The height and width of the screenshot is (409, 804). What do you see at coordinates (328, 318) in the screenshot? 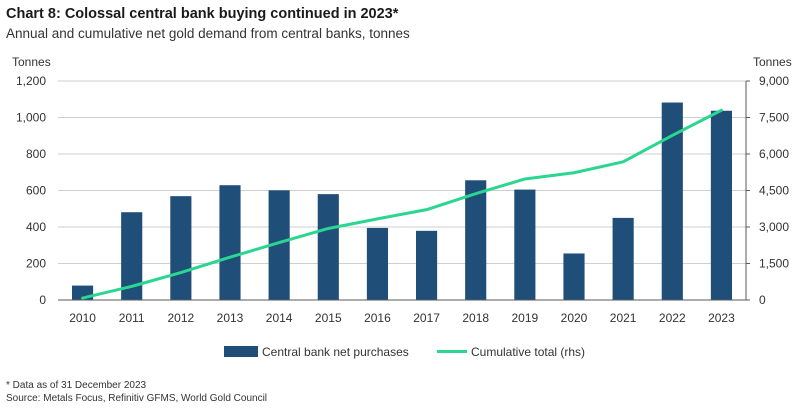
I see `x-tick-label: 2015` at bounding box center [328, 318].